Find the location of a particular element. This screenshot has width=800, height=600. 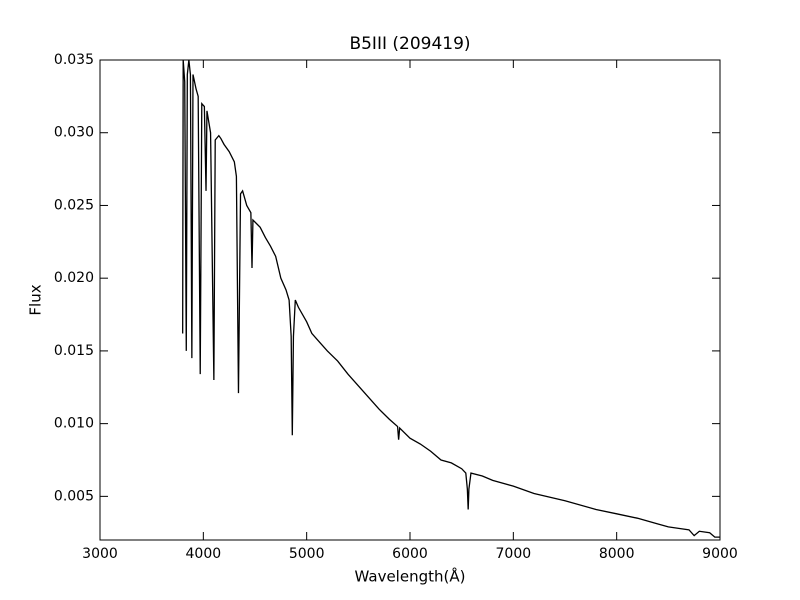

x-axis-label: Wavelength(Å) is located at coordinates (410, 576).